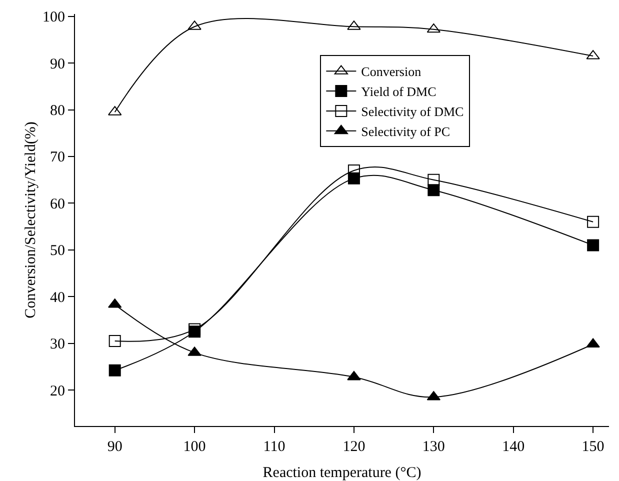  I want to click on y-axis-title: Conversion/Selectivity/Yield(%), so click(31, 220).